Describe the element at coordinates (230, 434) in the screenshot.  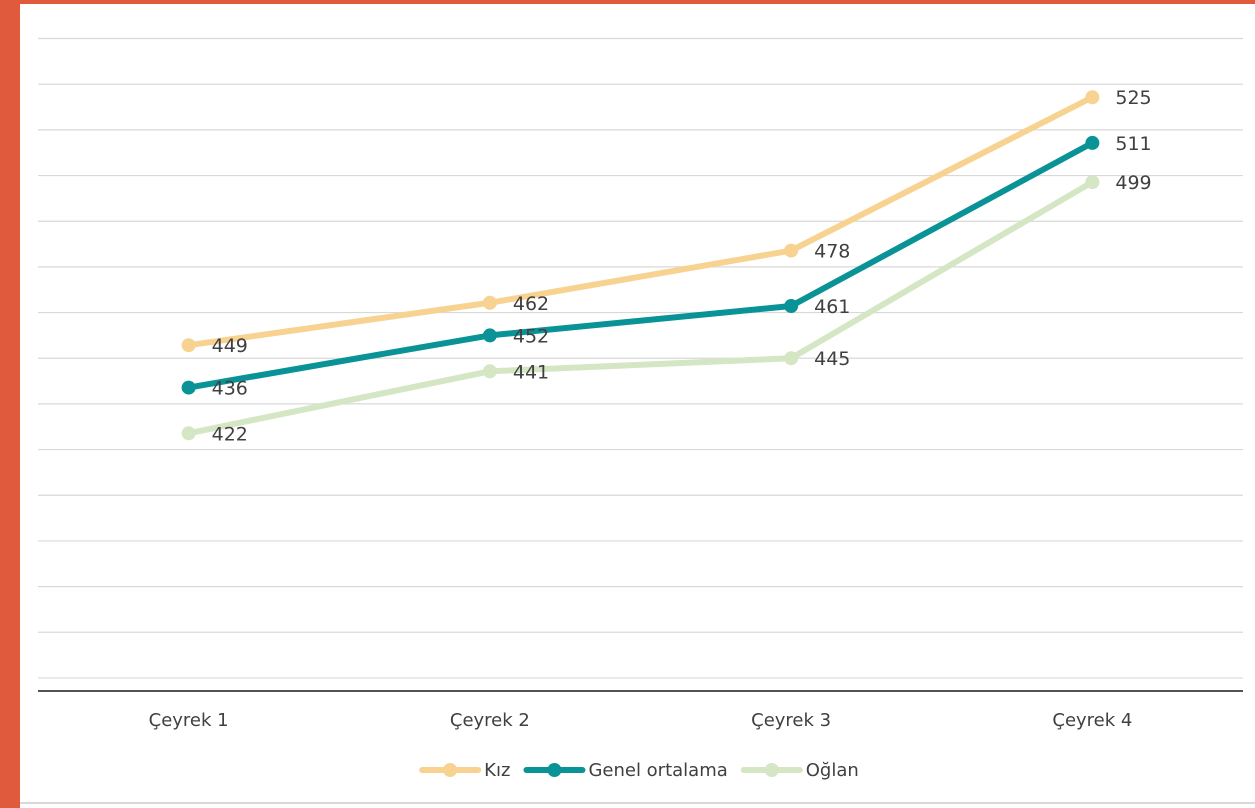
I see `data-label: 422` at that location.